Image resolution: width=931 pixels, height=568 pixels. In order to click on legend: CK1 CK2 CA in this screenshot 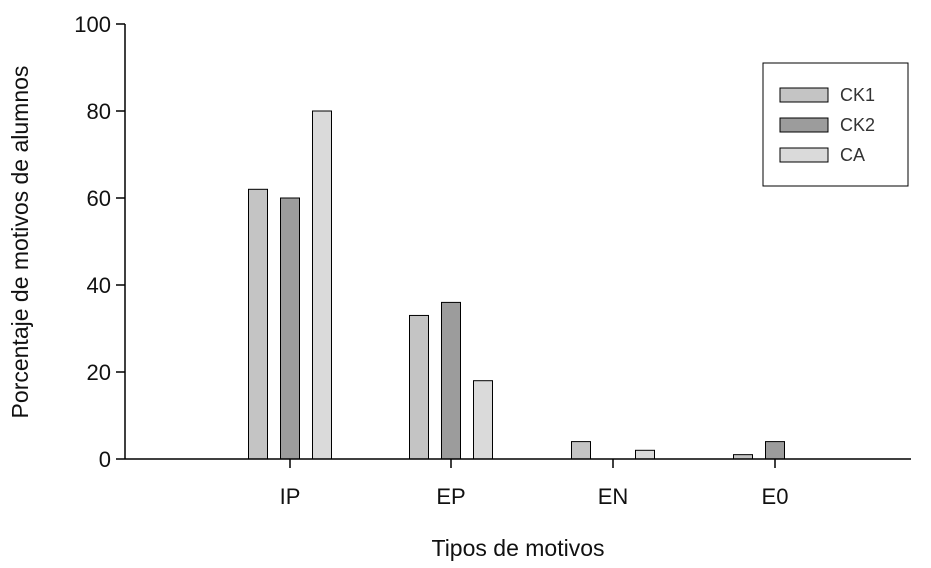, I will do `click(835, 124)`.